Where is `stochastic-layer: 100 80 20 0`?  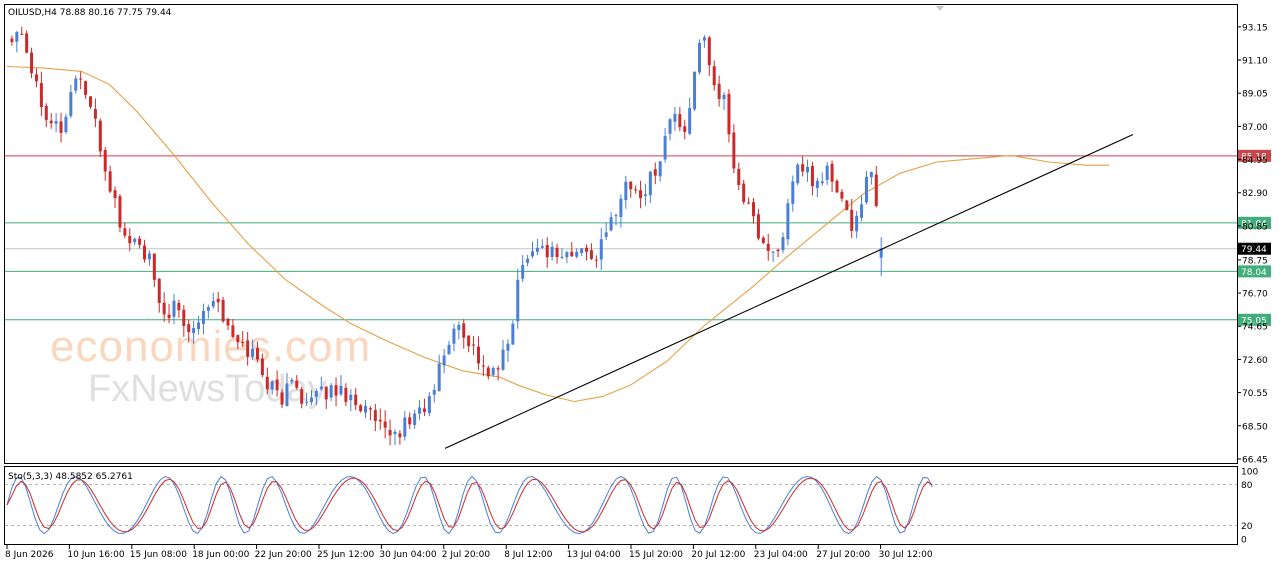
stochastic-layer: 100 80 20 0 is located at coordinates (631, 507).